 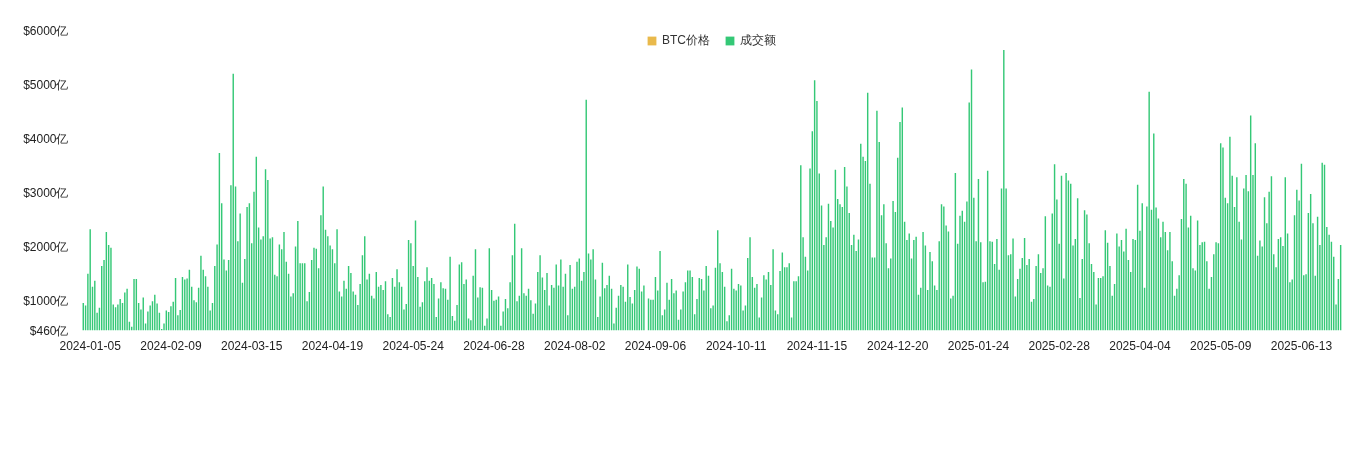 What do you see at coordinates (655, 345) in the screenshot?
I see `x-tick-label: 2024-09-06` at bounding box center [655, 345].